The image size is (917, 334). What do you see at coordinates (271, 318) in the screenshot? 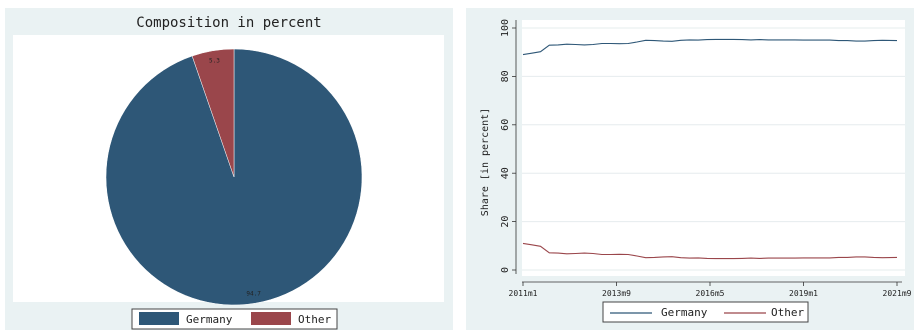
I see `pie-legend-swatch-other` at bounding box center [271, 318].